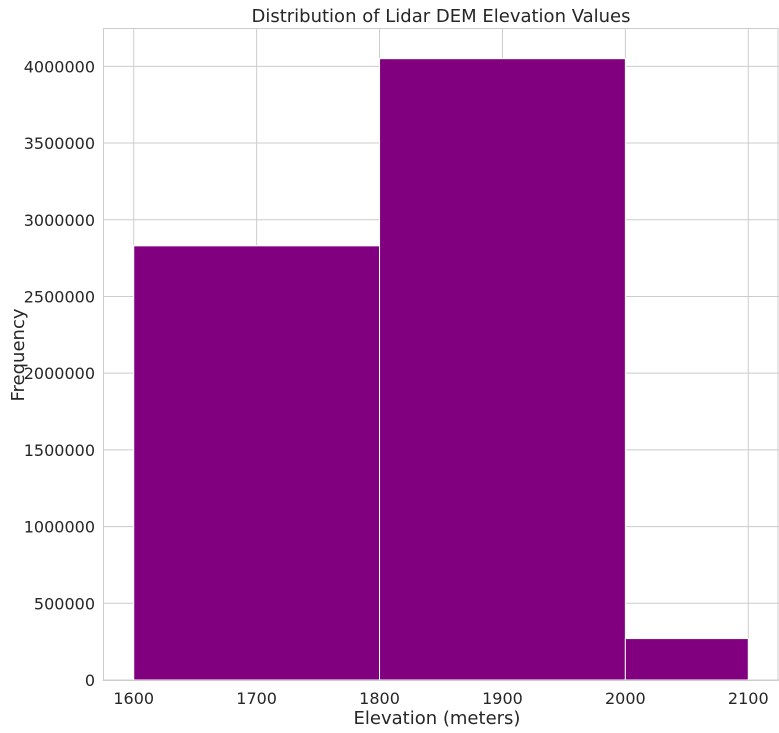 The width and height of the screenshot is (779, 733). What do you see at coordinates (59, 450) in the screenshot?
I see `y-tick-label: 1500000` at bounding box center [59, 450].